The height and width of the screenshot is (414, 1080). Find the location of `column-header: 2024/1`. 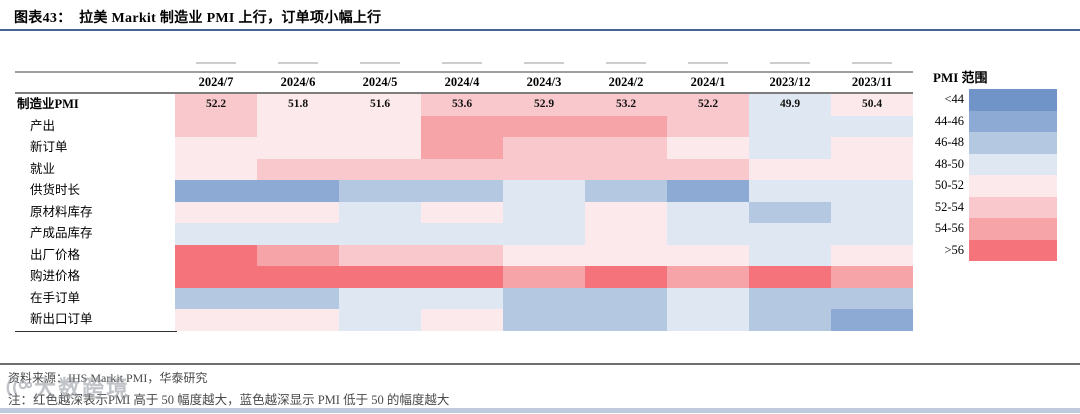

column-header: 2024/1 is located at coordinates (708, 82).